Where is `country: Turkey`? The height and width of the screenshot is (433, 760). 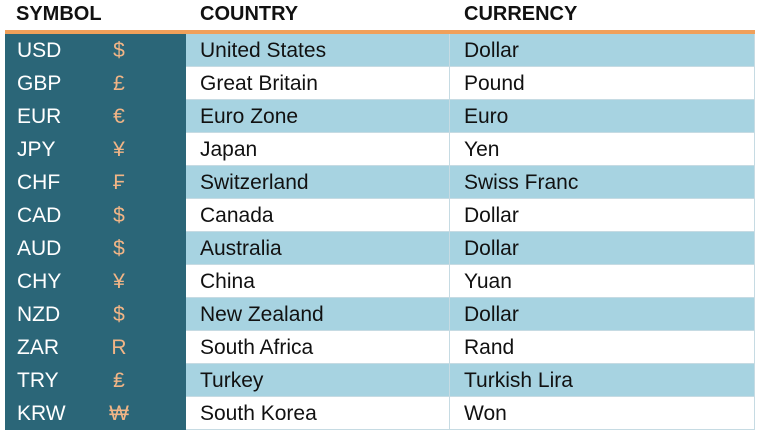
country: Turkey is located at coordinates (318, 380).